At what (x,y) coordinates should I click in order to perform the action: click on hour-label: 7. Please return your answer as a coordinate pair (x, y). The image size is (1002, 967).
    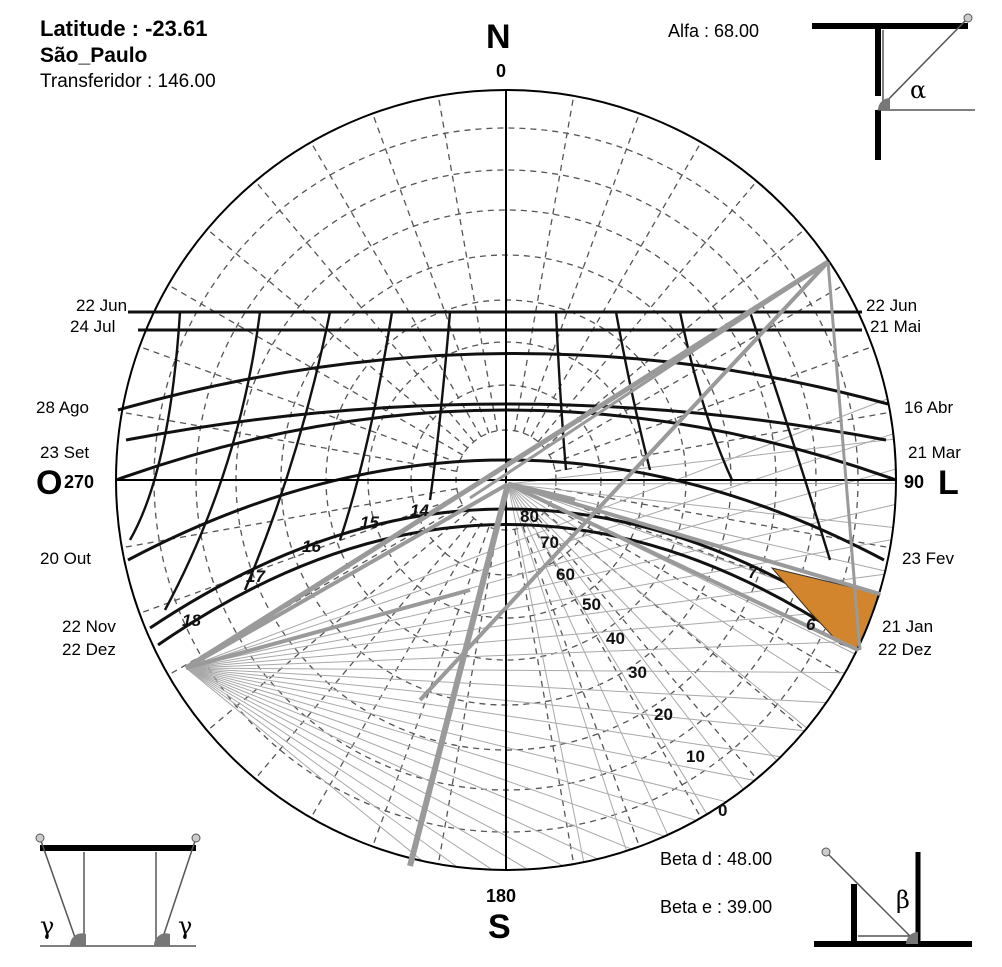
    Looking at the image, I should click on (753, 572).